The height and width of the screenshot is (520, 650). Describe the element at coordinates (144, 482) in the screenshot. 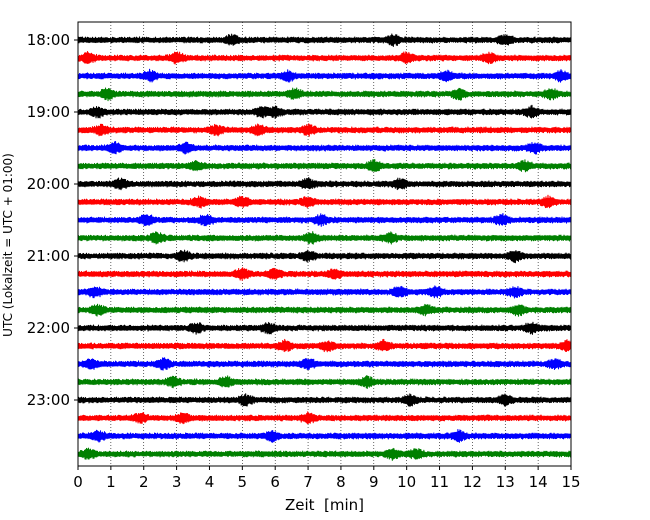

I see `x-tick-label: 2` at that location.